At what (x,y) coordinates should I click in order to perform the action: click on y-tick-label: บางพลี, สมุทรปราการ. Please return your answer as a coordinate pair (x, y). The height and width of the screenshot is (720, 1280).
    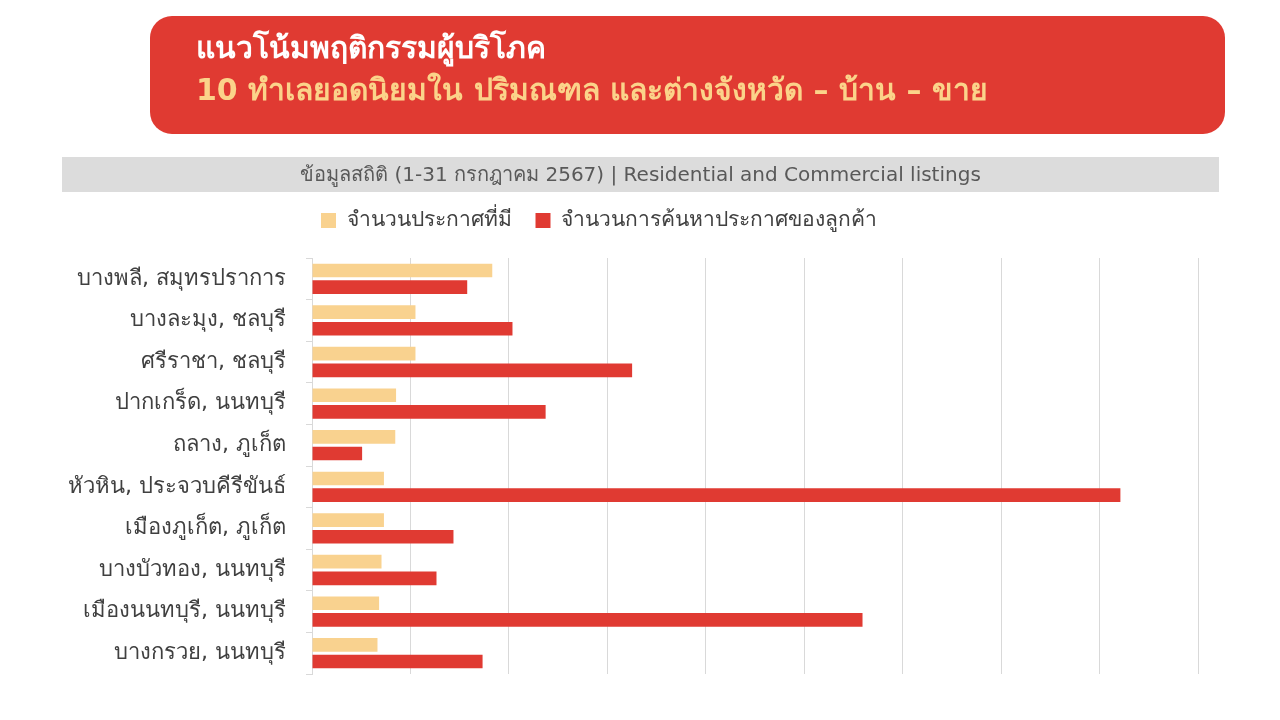
    Looking at the image, I should click on (181, 277).